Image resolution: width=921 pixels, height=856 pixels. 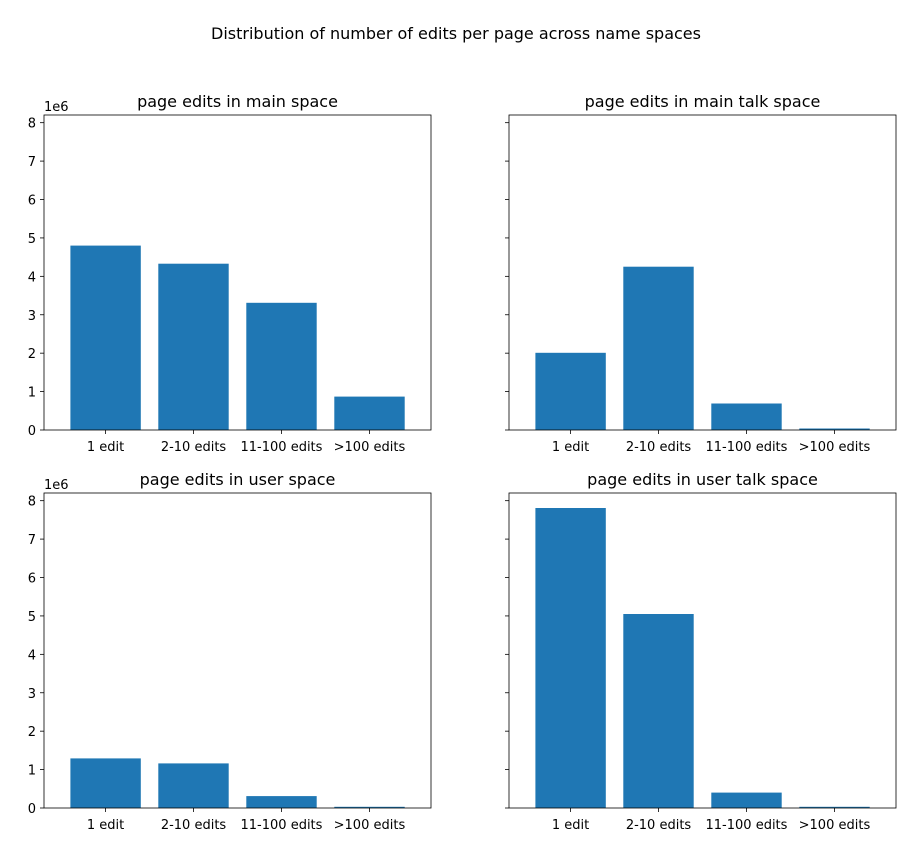 I want to click on subplot-title: page edits in main talk space, so click(x=703, y=101).